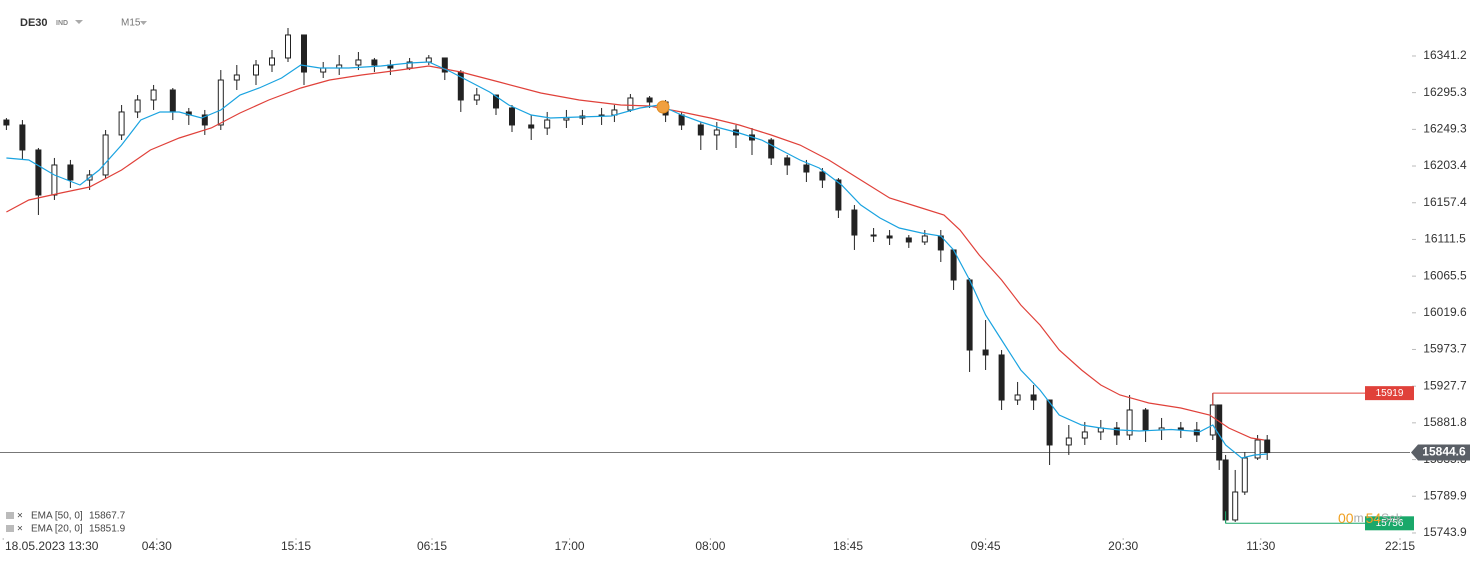 The height and width of the screenshot is (564, 1482). What do you see at coordinates (1445, 349) in the screenshot?
I see `y-tick-label: 15973.7` at bounding box center [1445, 349].